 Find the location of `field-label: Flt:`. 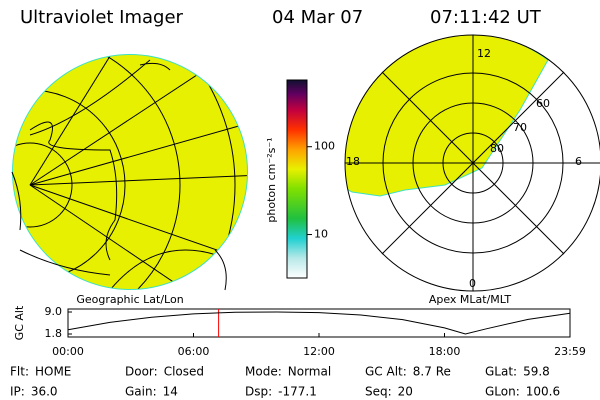

field-label: Flt: is located at coordinates (19, 372).